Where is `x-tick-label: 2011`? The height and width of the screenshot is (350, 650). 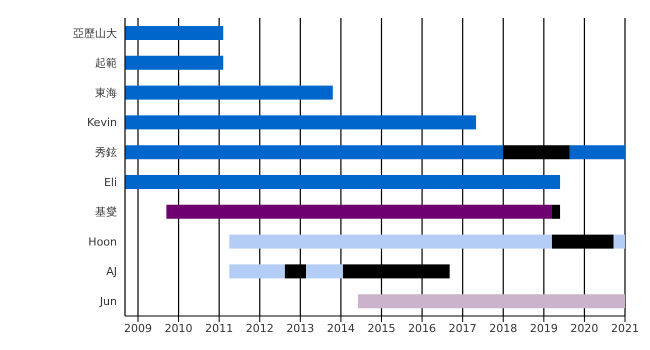 x-tick-label: 2011 is located at coordinates (219, 328).